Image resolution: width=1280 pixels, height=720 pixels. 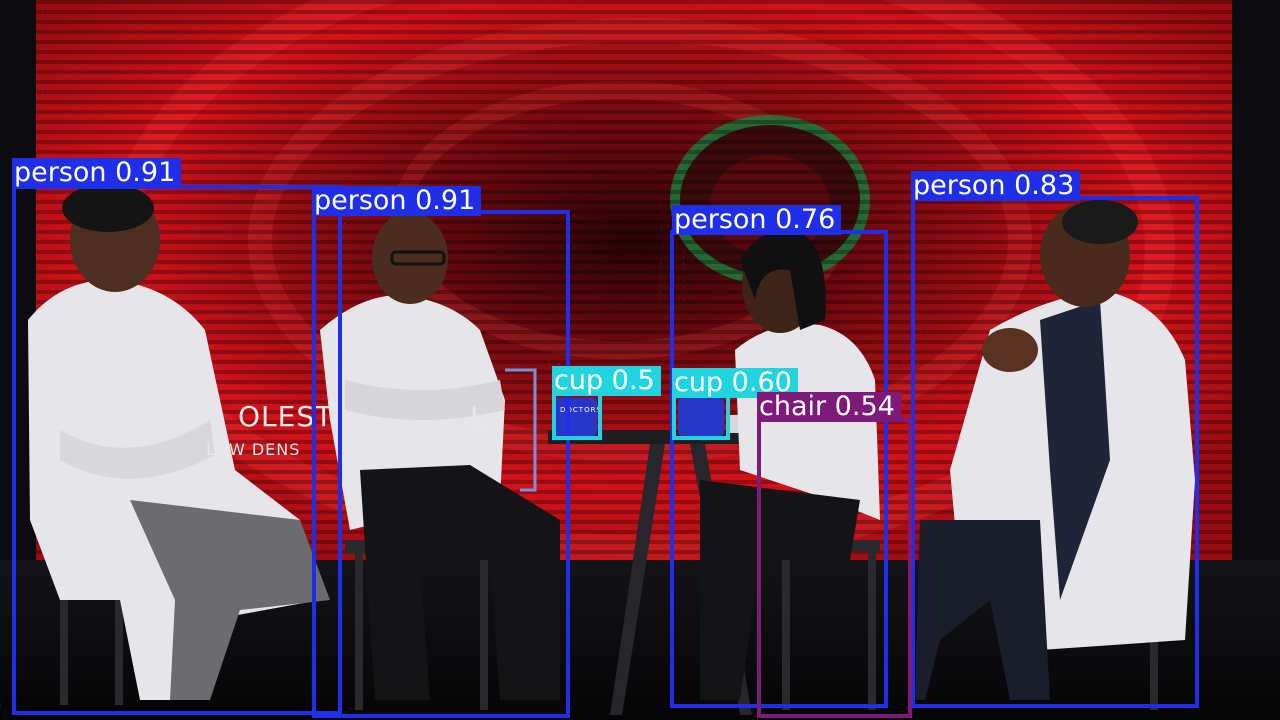 What do you see at coordinates (97, 173) in the screenshot?
I see `detection-label-person-1: person 0.91` at bounding box center [97, 173].